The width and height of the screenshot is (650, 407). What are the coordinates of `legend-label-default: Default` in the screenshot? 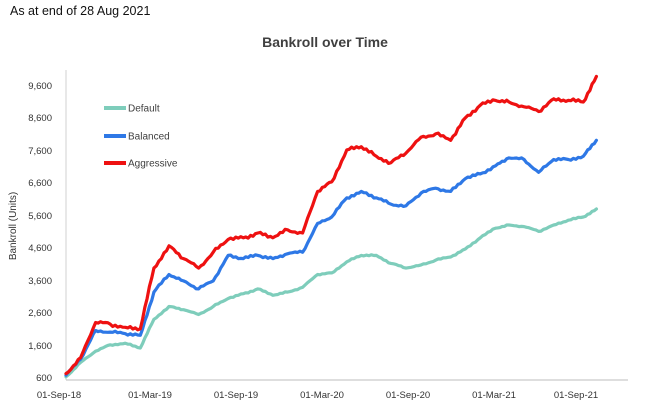 It's located at (144, 109).